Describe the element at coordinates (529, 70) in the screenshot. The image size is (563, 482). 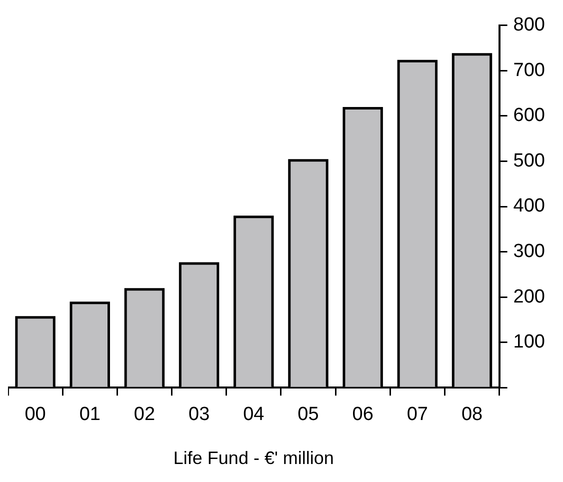
I see `y-tick-label: 700` at that location.